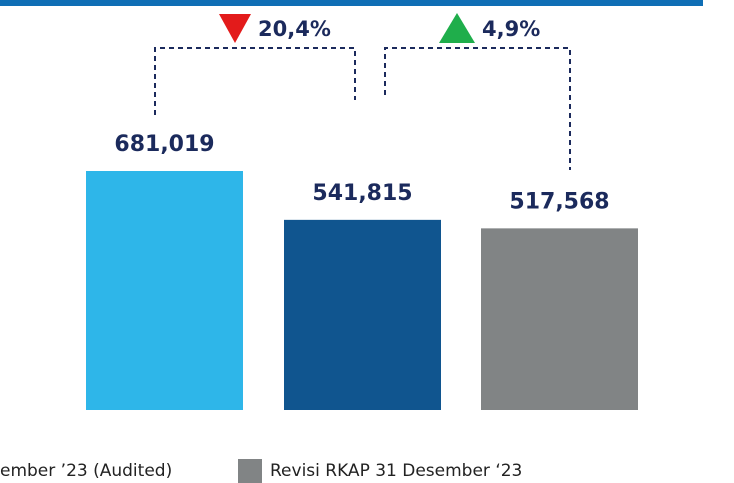 This screenshot has height=483, width=734. Describe the element at coordinates (351, 3) in the screenshot. I see `top-rule` at that location.